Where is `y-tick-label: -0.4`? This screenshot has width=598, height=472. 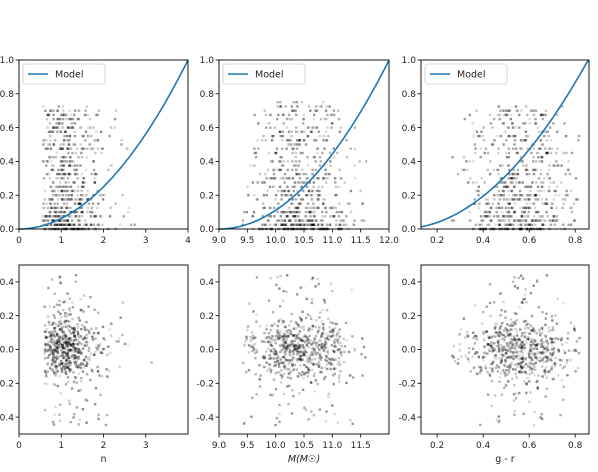
y-tick-label: -0.4 is located at coordinates (407, 418).